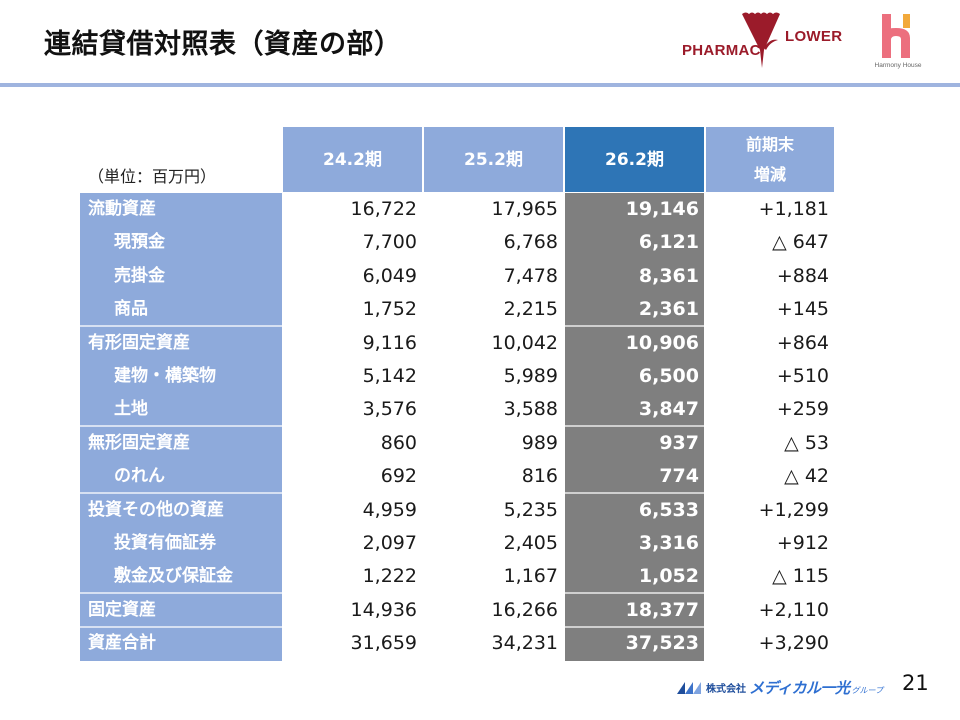 This screenshot has height=720, width=960. What do you see at coordinates (793, 609) in the screenshot?
I see `value-change: +2,110` at bounding box center [793, 609].